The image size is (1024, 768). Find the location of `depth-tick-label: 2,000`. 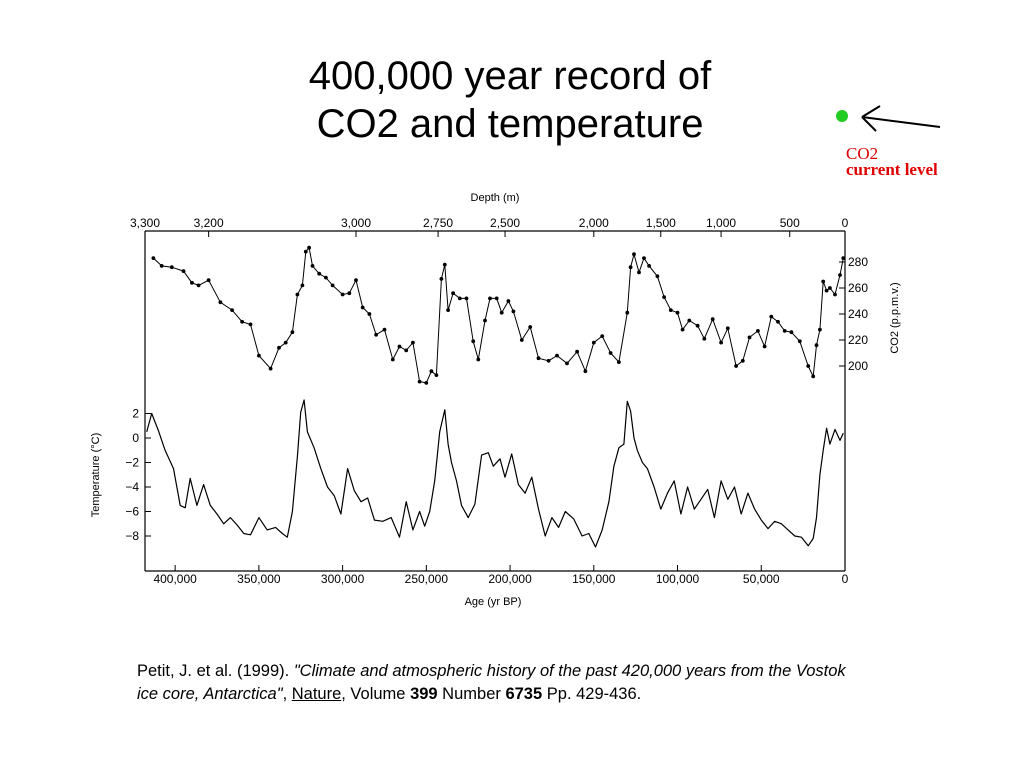

depth-tick-label: 2,000 is located at coordinates (594, 223).